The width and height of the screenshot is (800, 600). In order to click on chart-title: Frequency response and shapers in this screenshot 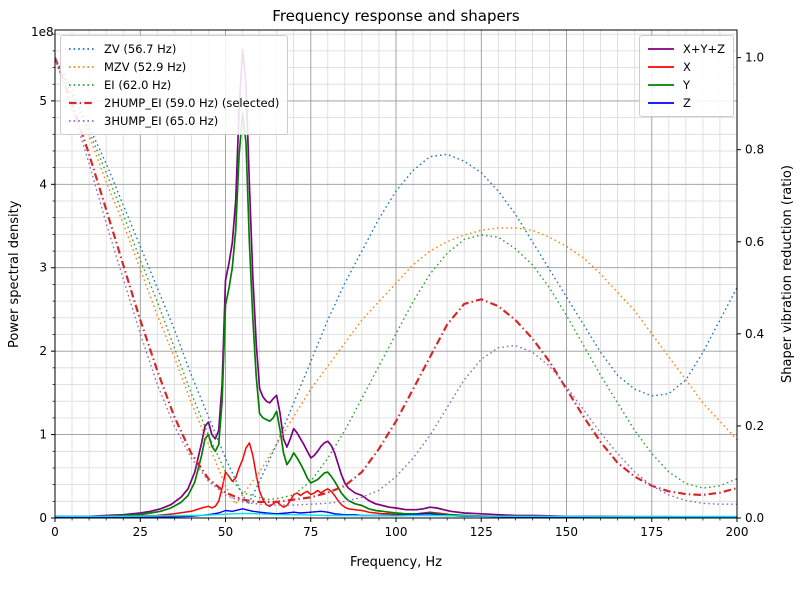, I will do `click(396, 16)`.